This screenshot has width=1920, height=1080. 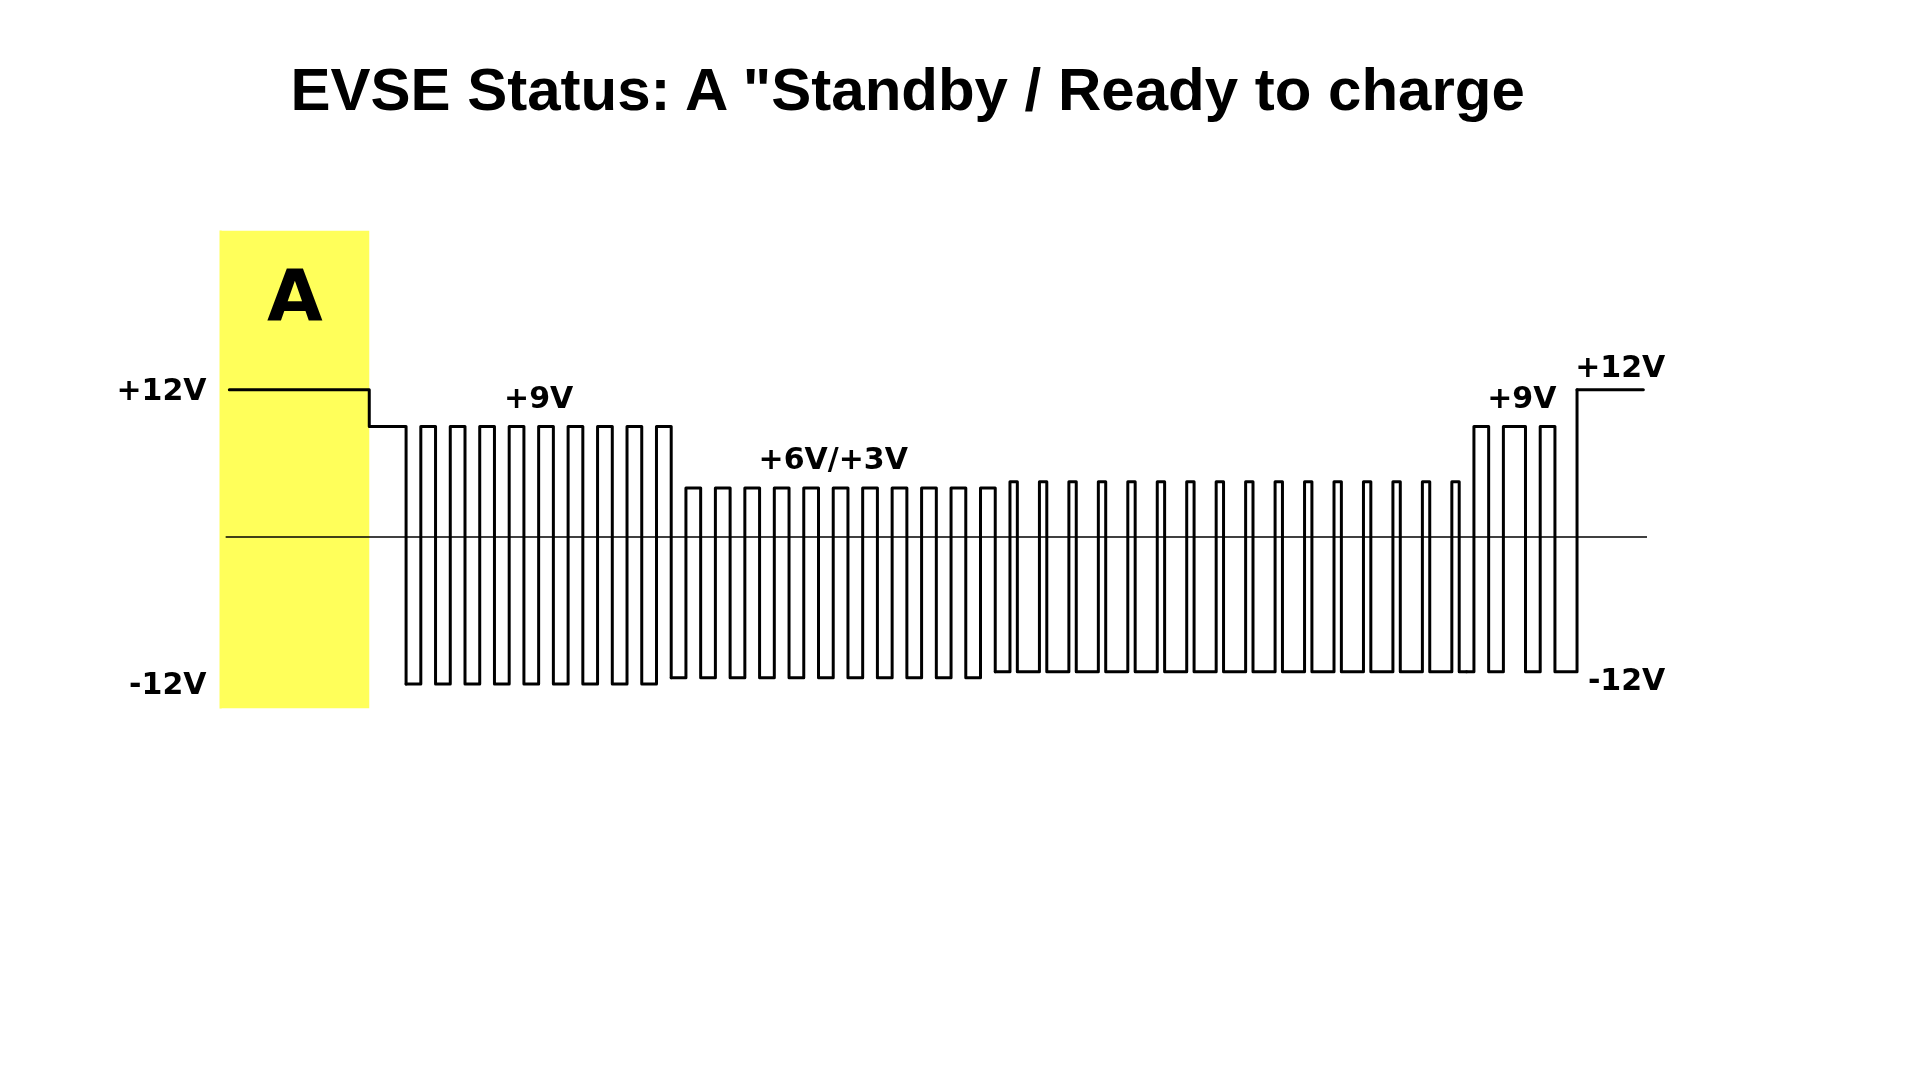 What do you see at coordinates (1627, 679) in the screenshot?
I see `annotation: -12V` at bounding box center [1627, 679].